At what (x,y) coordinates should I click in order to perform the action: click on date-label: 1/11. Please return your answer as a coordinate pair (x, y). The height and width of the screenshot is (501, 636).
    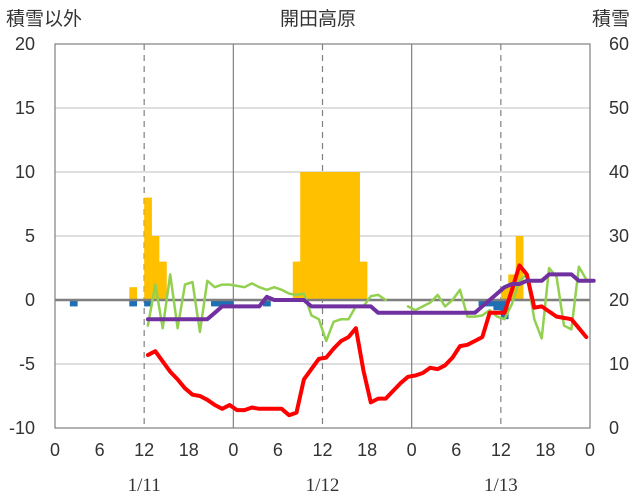
    Looking at the image, I should click on (144, 485).